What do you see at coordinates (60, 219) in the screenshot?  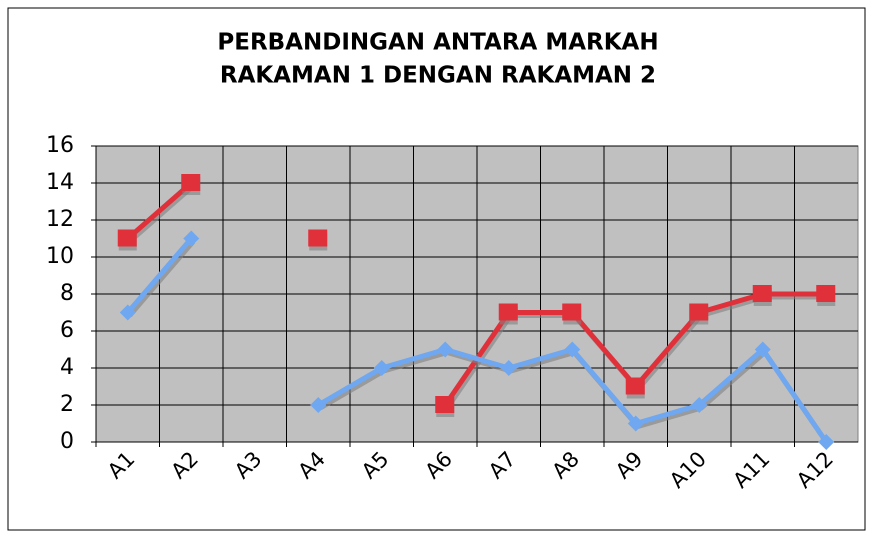 I see `y-tick-label: 12` at bounding box center [60, 219].